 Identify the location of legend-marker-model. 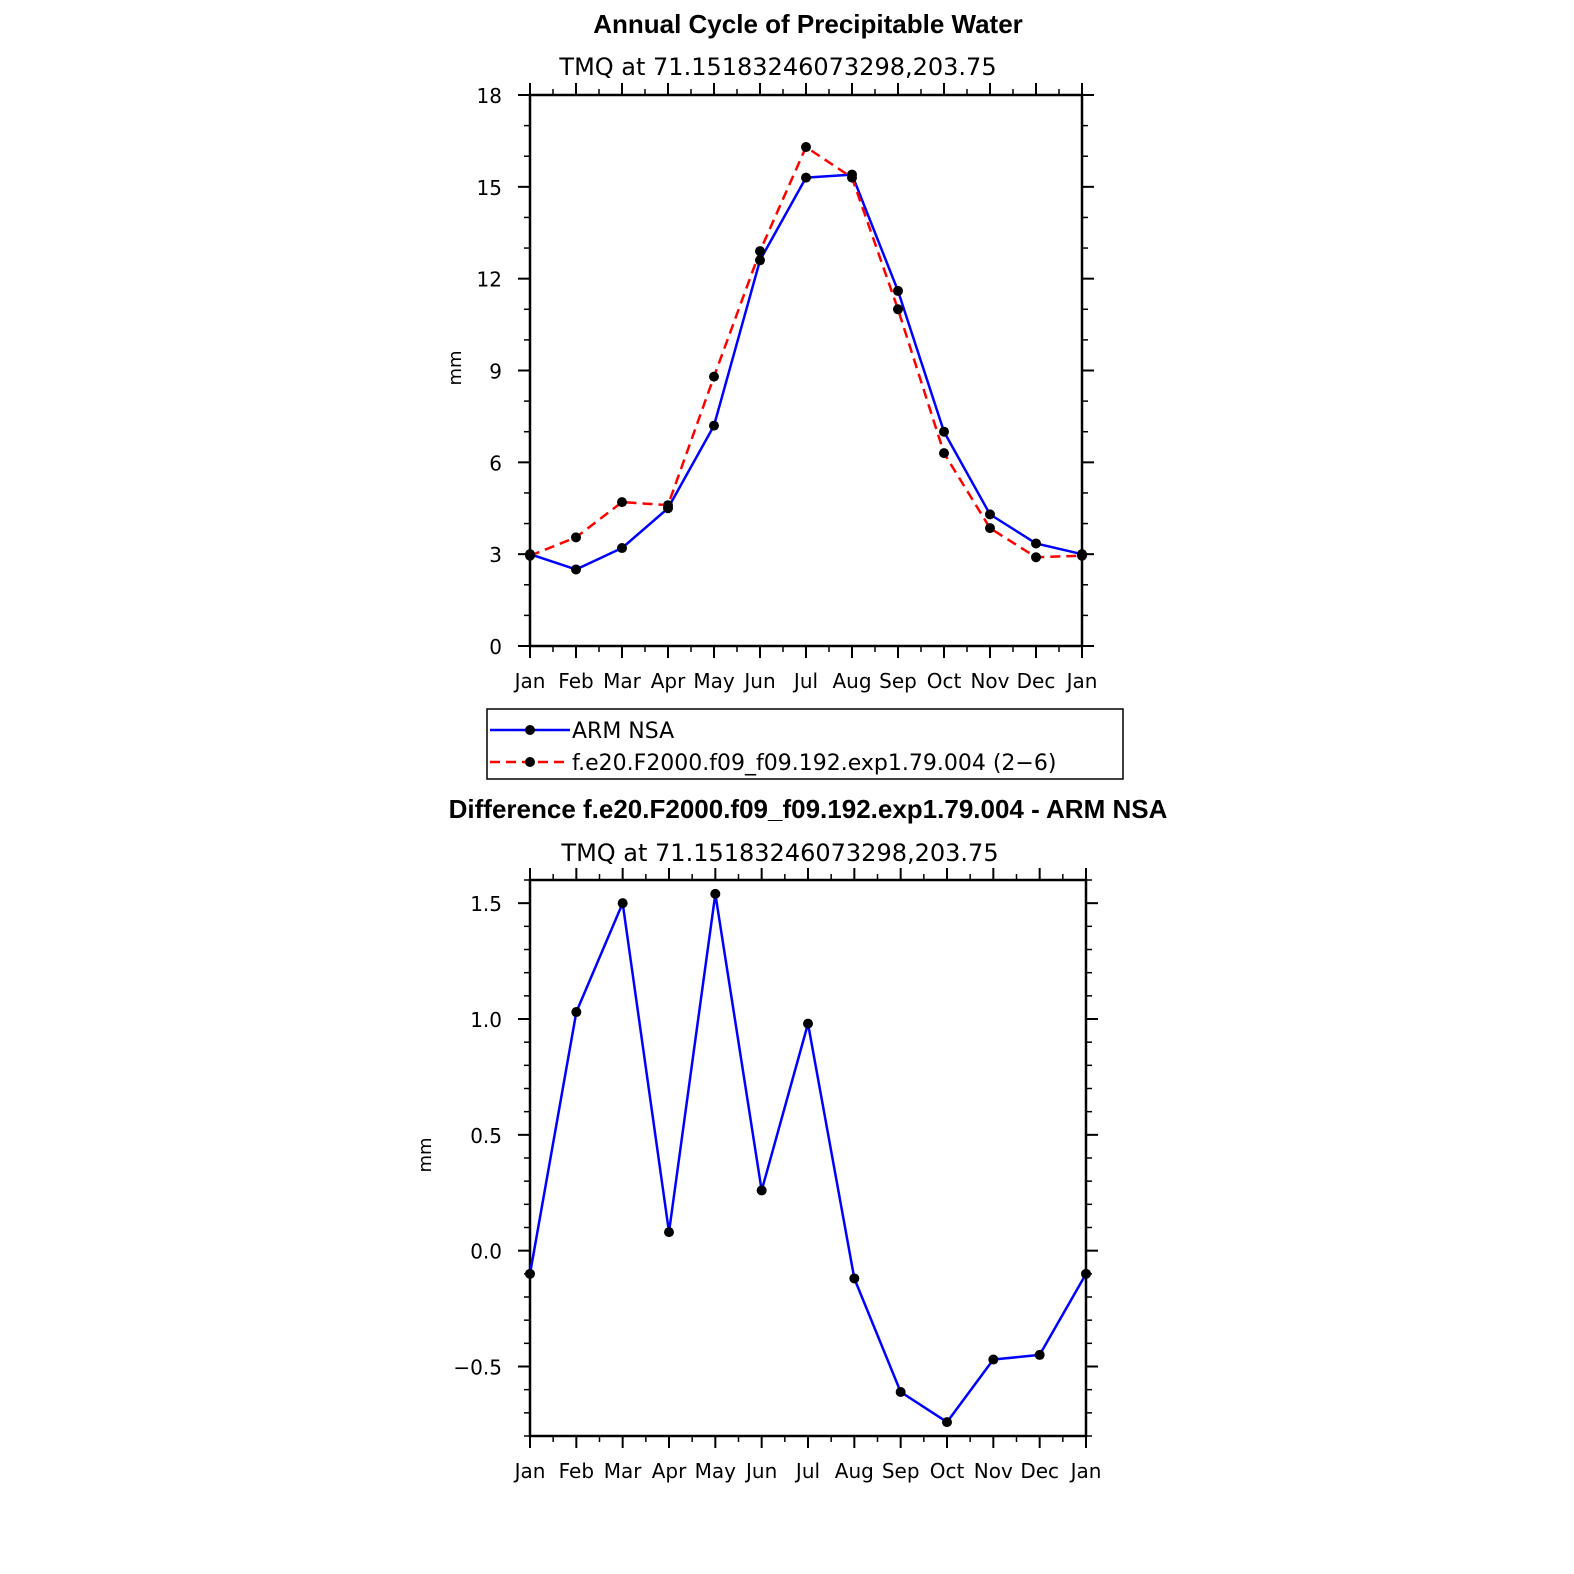
(530, 762).